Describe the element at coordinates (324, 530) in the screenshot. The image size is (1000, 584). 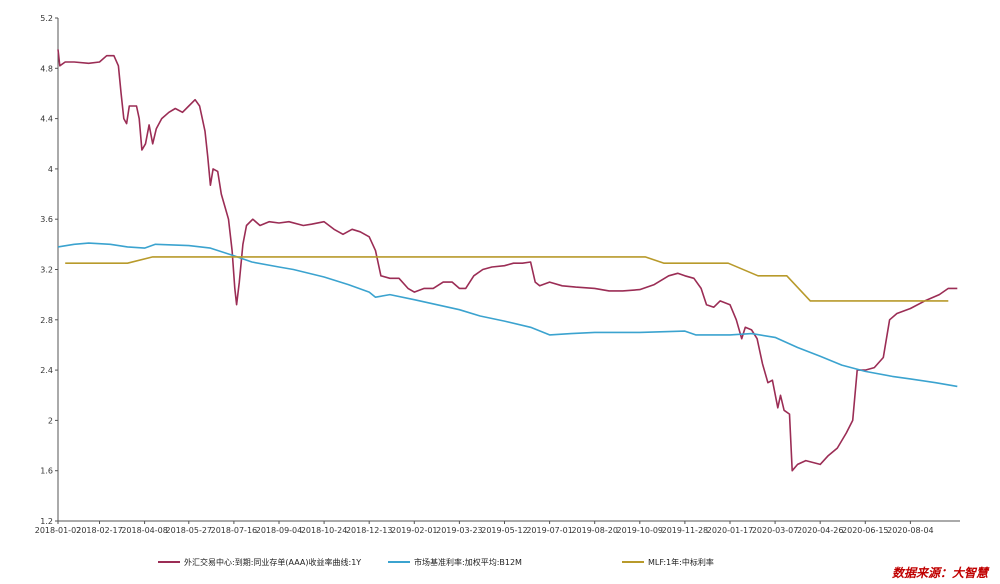
I see `x-tick-label: 2018-10-24` at that location.